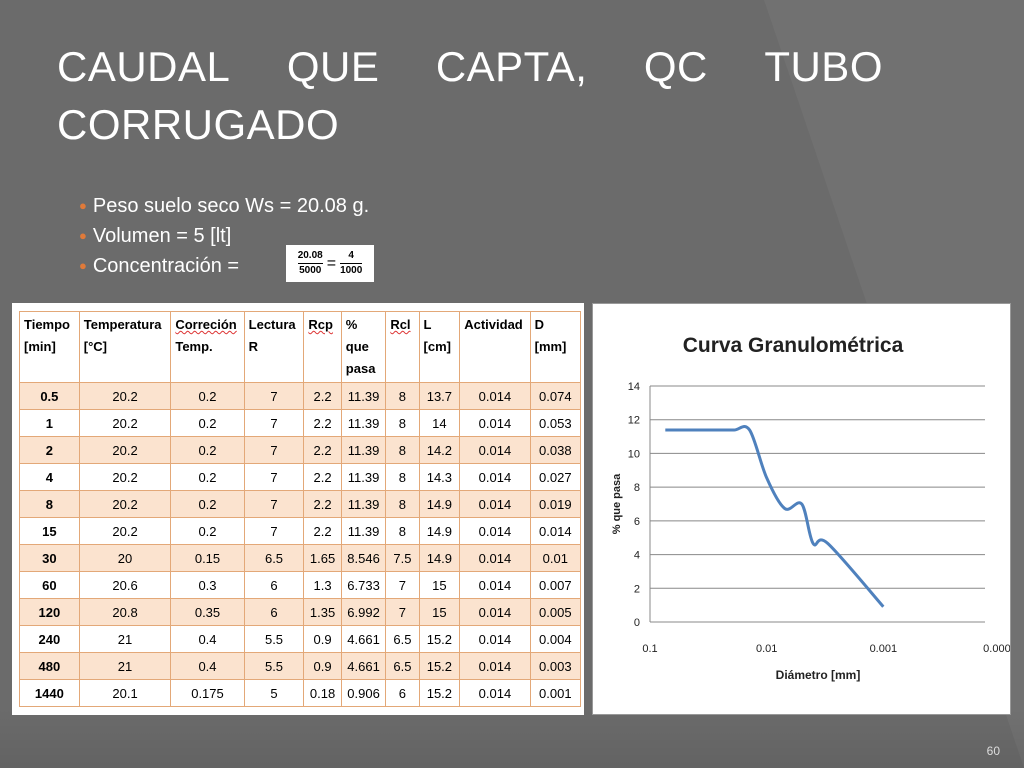 Image resolution: width=1024 pixels, height=768 pixels. Describe the element at coordinates (198, 124) in the screenshot. I see `title-line-2: CORRUGADO` at that location.